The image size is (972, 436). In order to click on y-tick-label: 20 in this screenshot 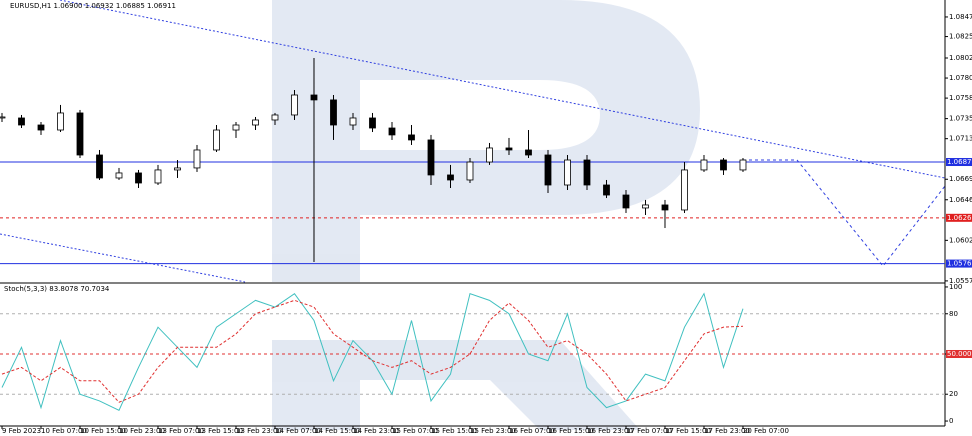, I will do `click(953, 394)`.